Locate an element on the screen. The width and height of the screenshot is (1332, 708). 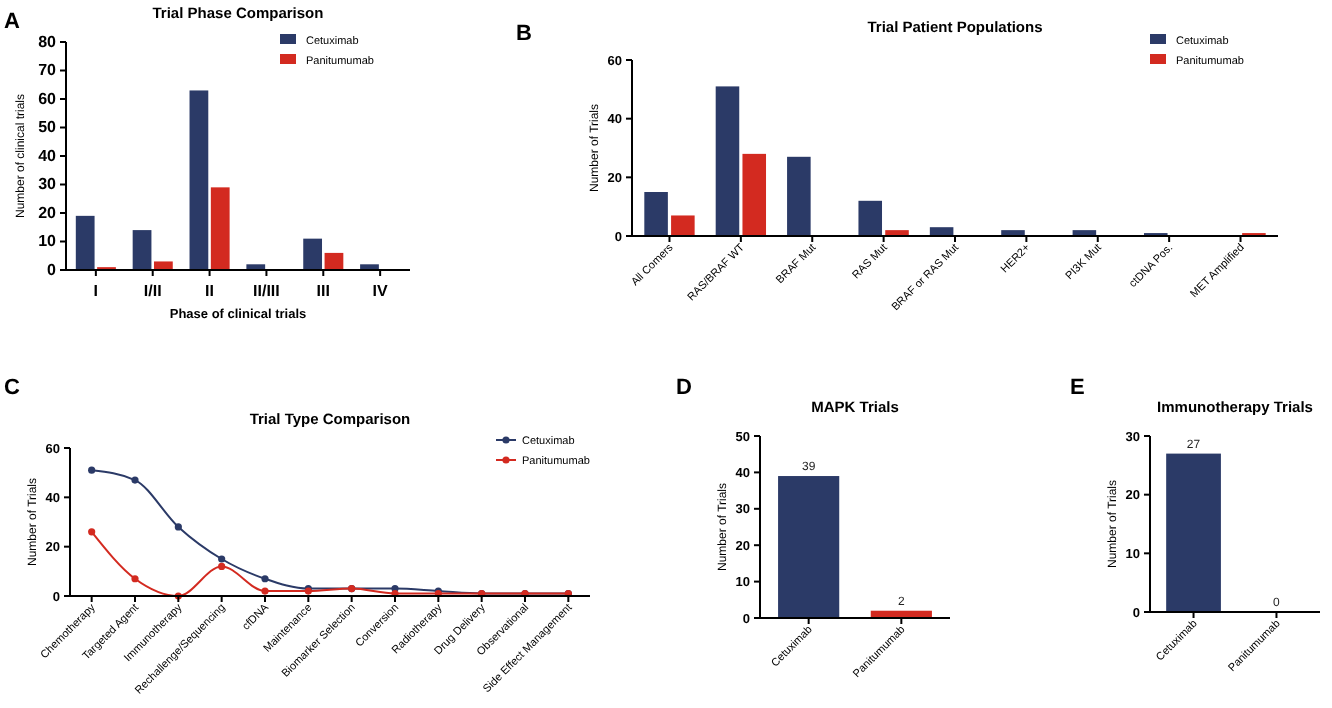
text: A is located at coordinates (12, 22).